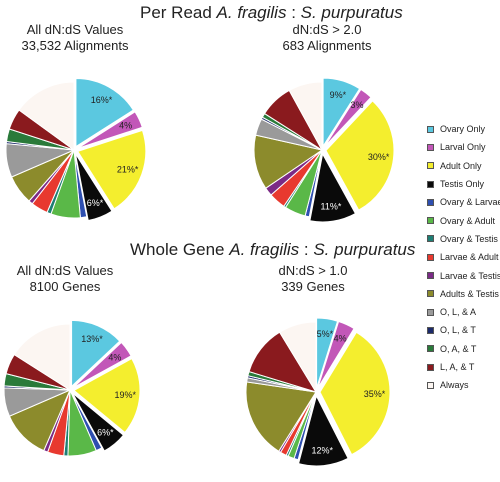 This screenshot has width=500, height=482. Describe the element at coordinates (128, 169) in the screenshot. I see `pie-data-label: 21%*` at that location.